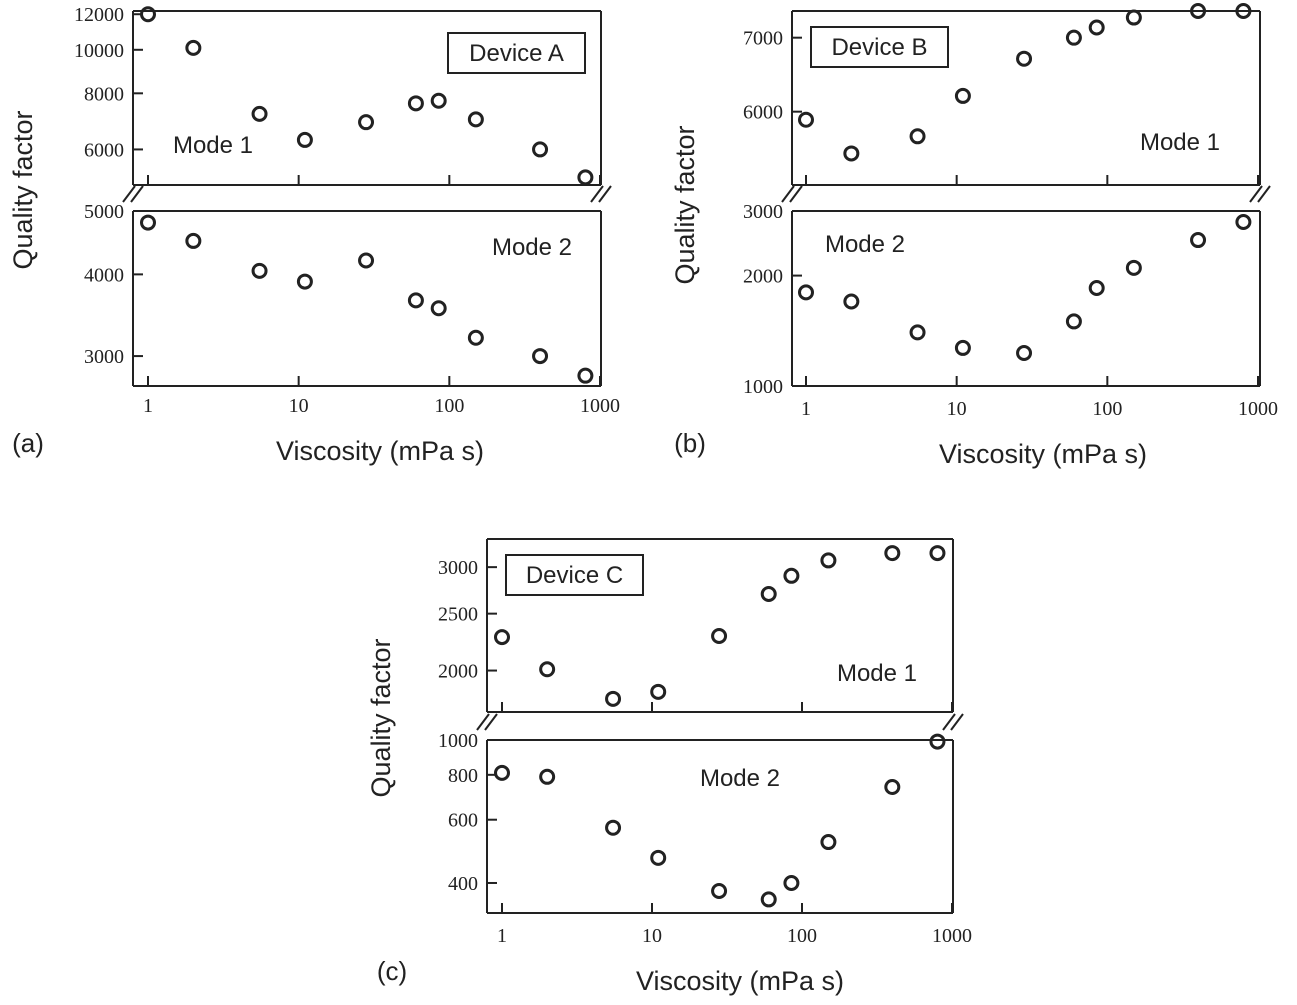  I want to click on panel-label: (b), so click(690, 443).